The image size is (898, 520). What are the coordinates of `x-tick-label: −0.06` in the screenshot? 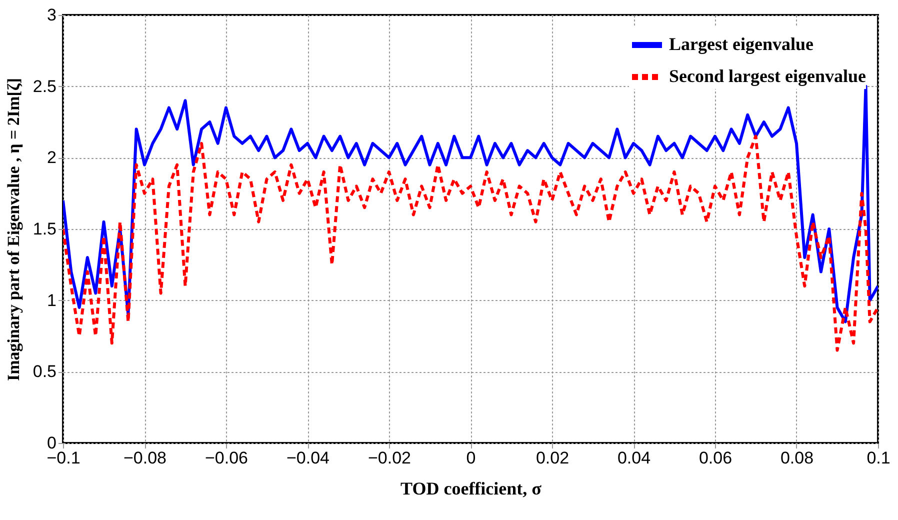 It's located at (226, 458).